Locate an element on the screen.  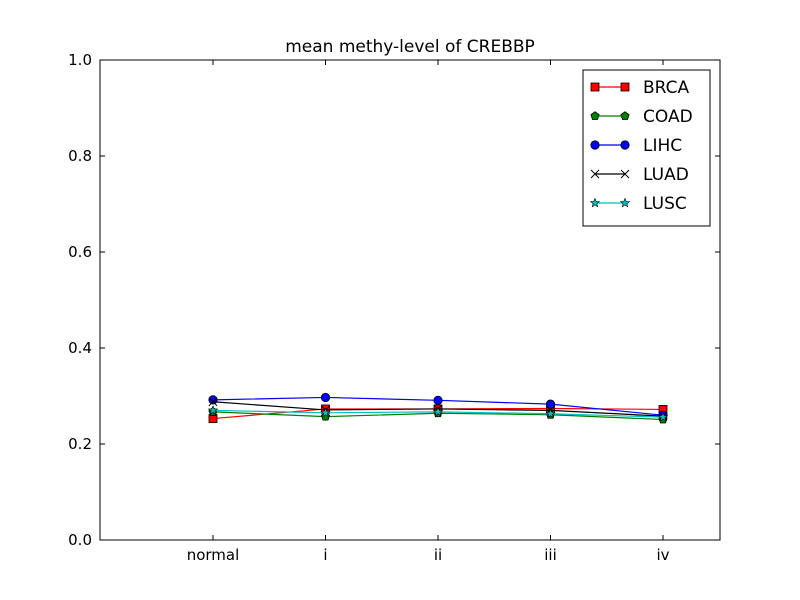
legend-item-coad: COAD is located at coordinates (641, 117).